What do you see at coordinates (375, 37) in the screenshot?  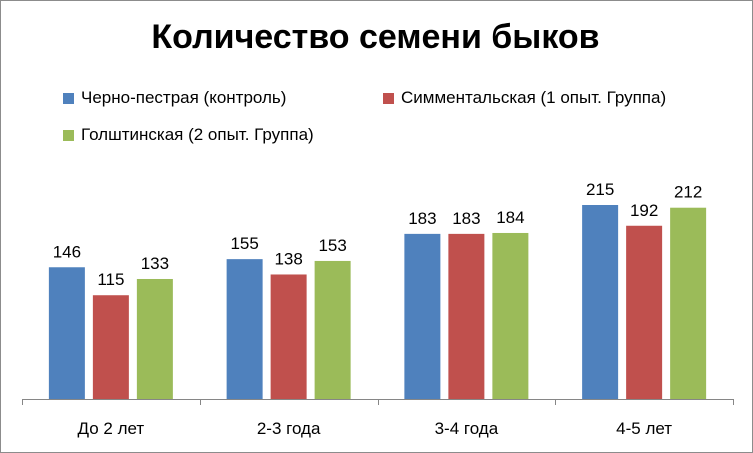 I see `chart-title: Количество семени быков` at bounding box center [375, 37].